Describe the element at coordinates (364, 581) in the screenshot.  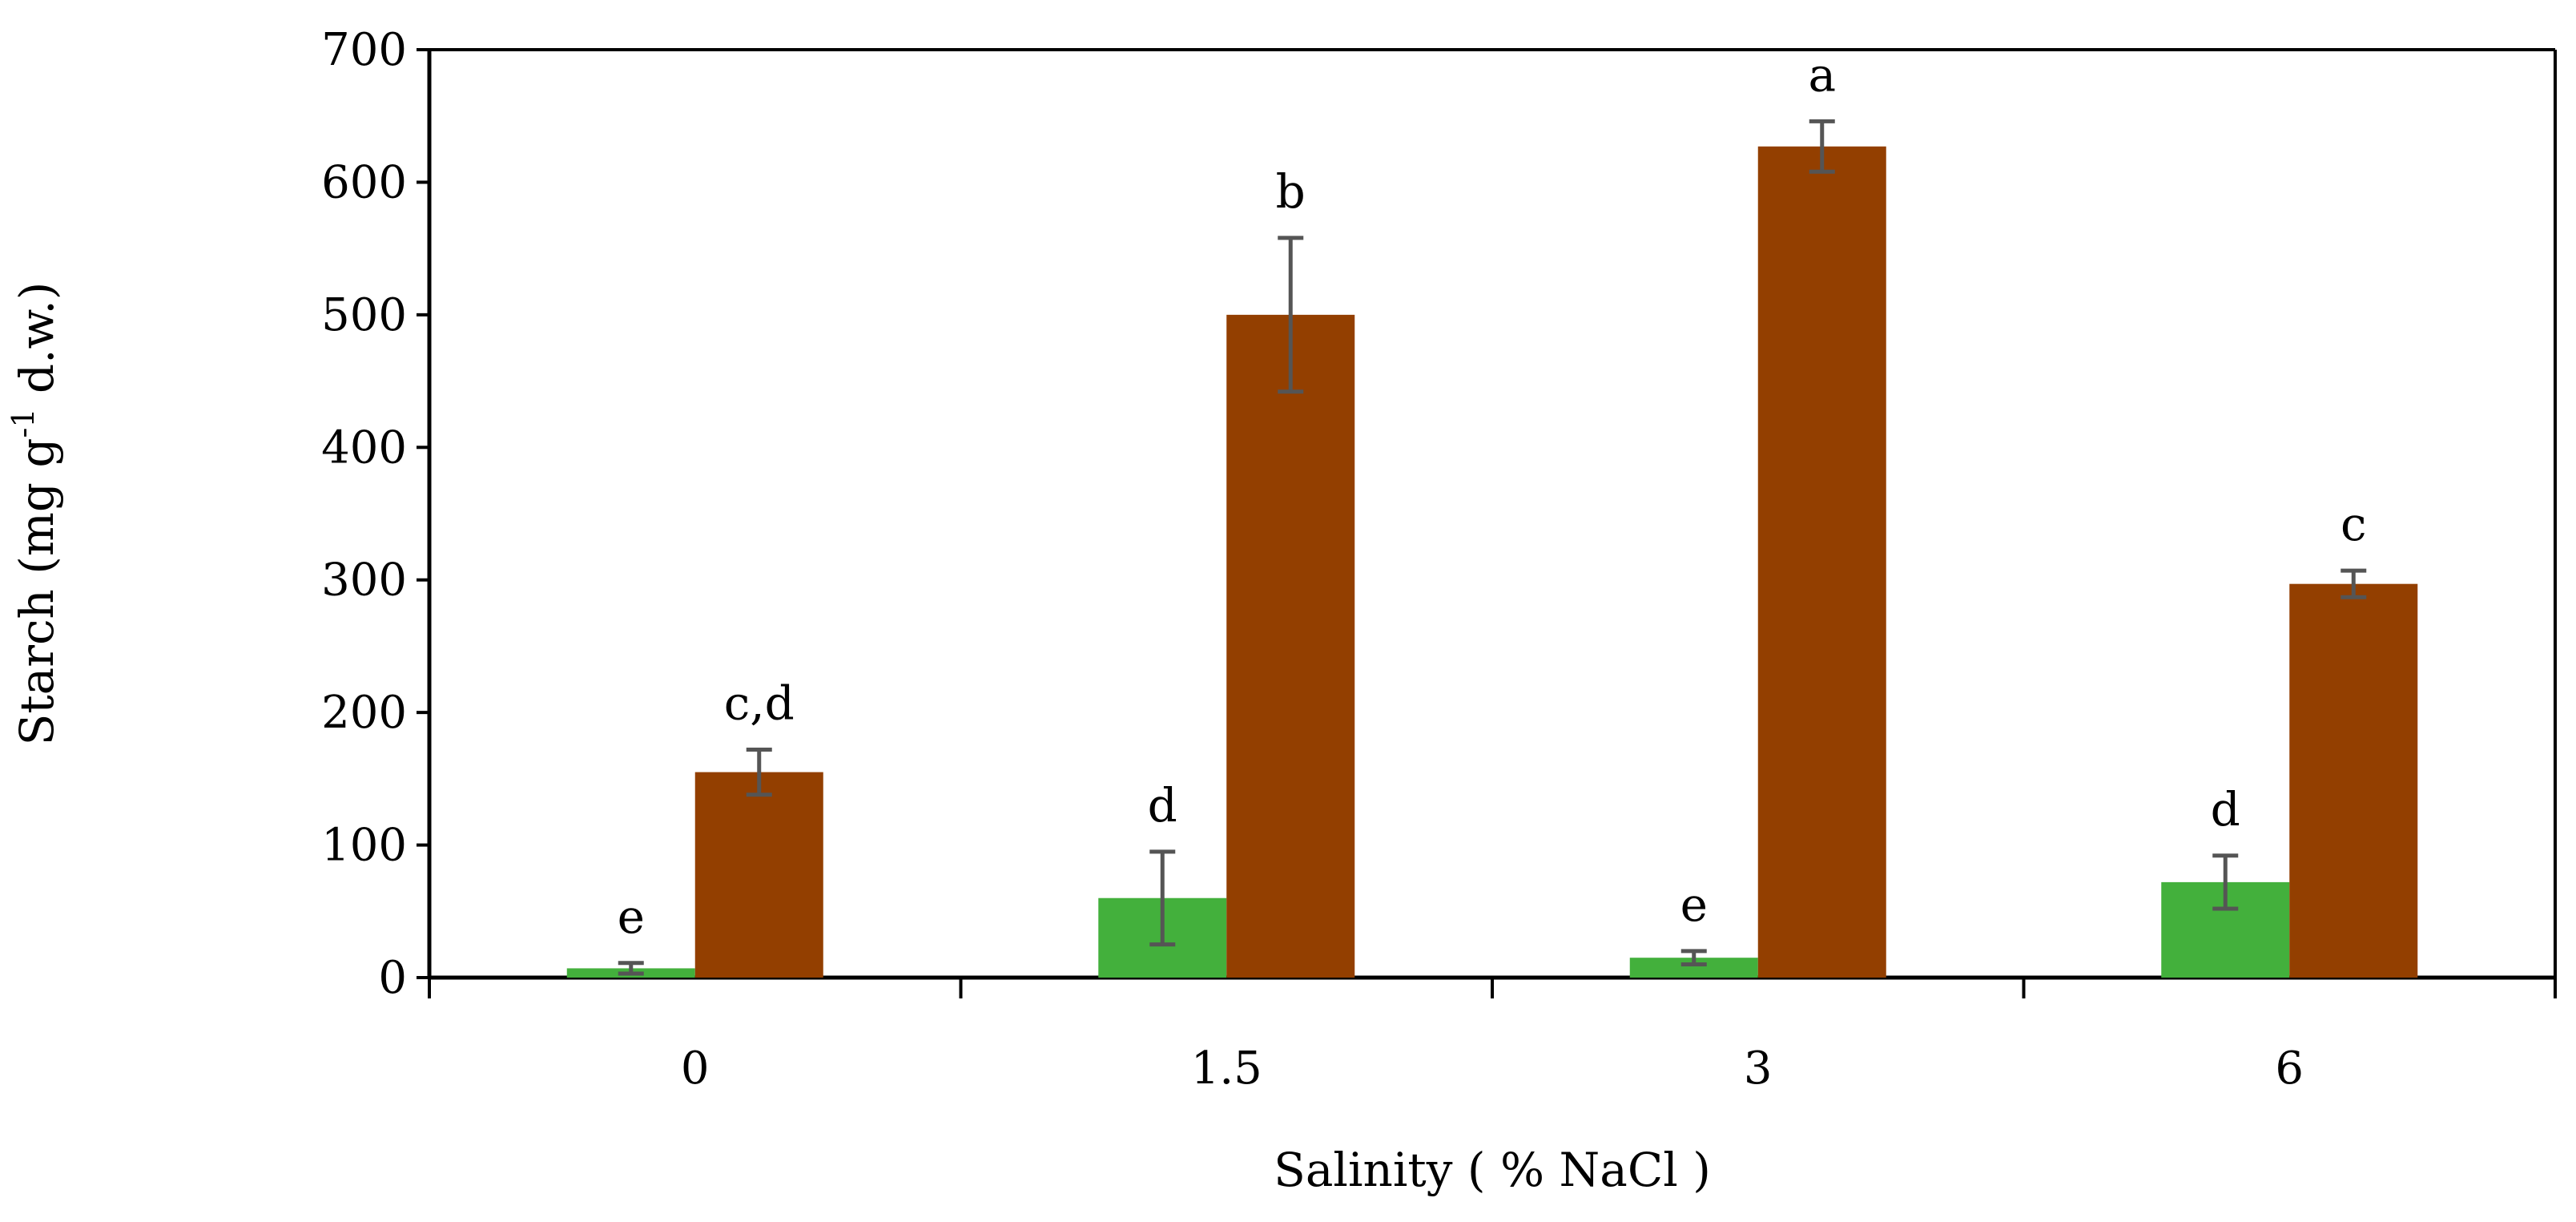
I see `y-tick-label: 300` at that location.